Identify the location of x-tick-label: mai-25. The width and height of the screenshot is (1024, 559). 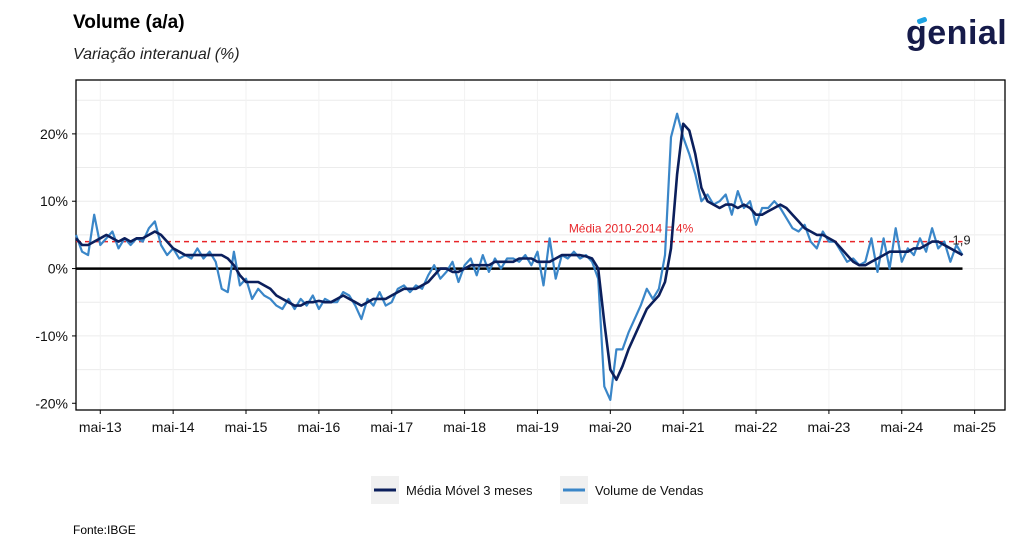
(974, 427).